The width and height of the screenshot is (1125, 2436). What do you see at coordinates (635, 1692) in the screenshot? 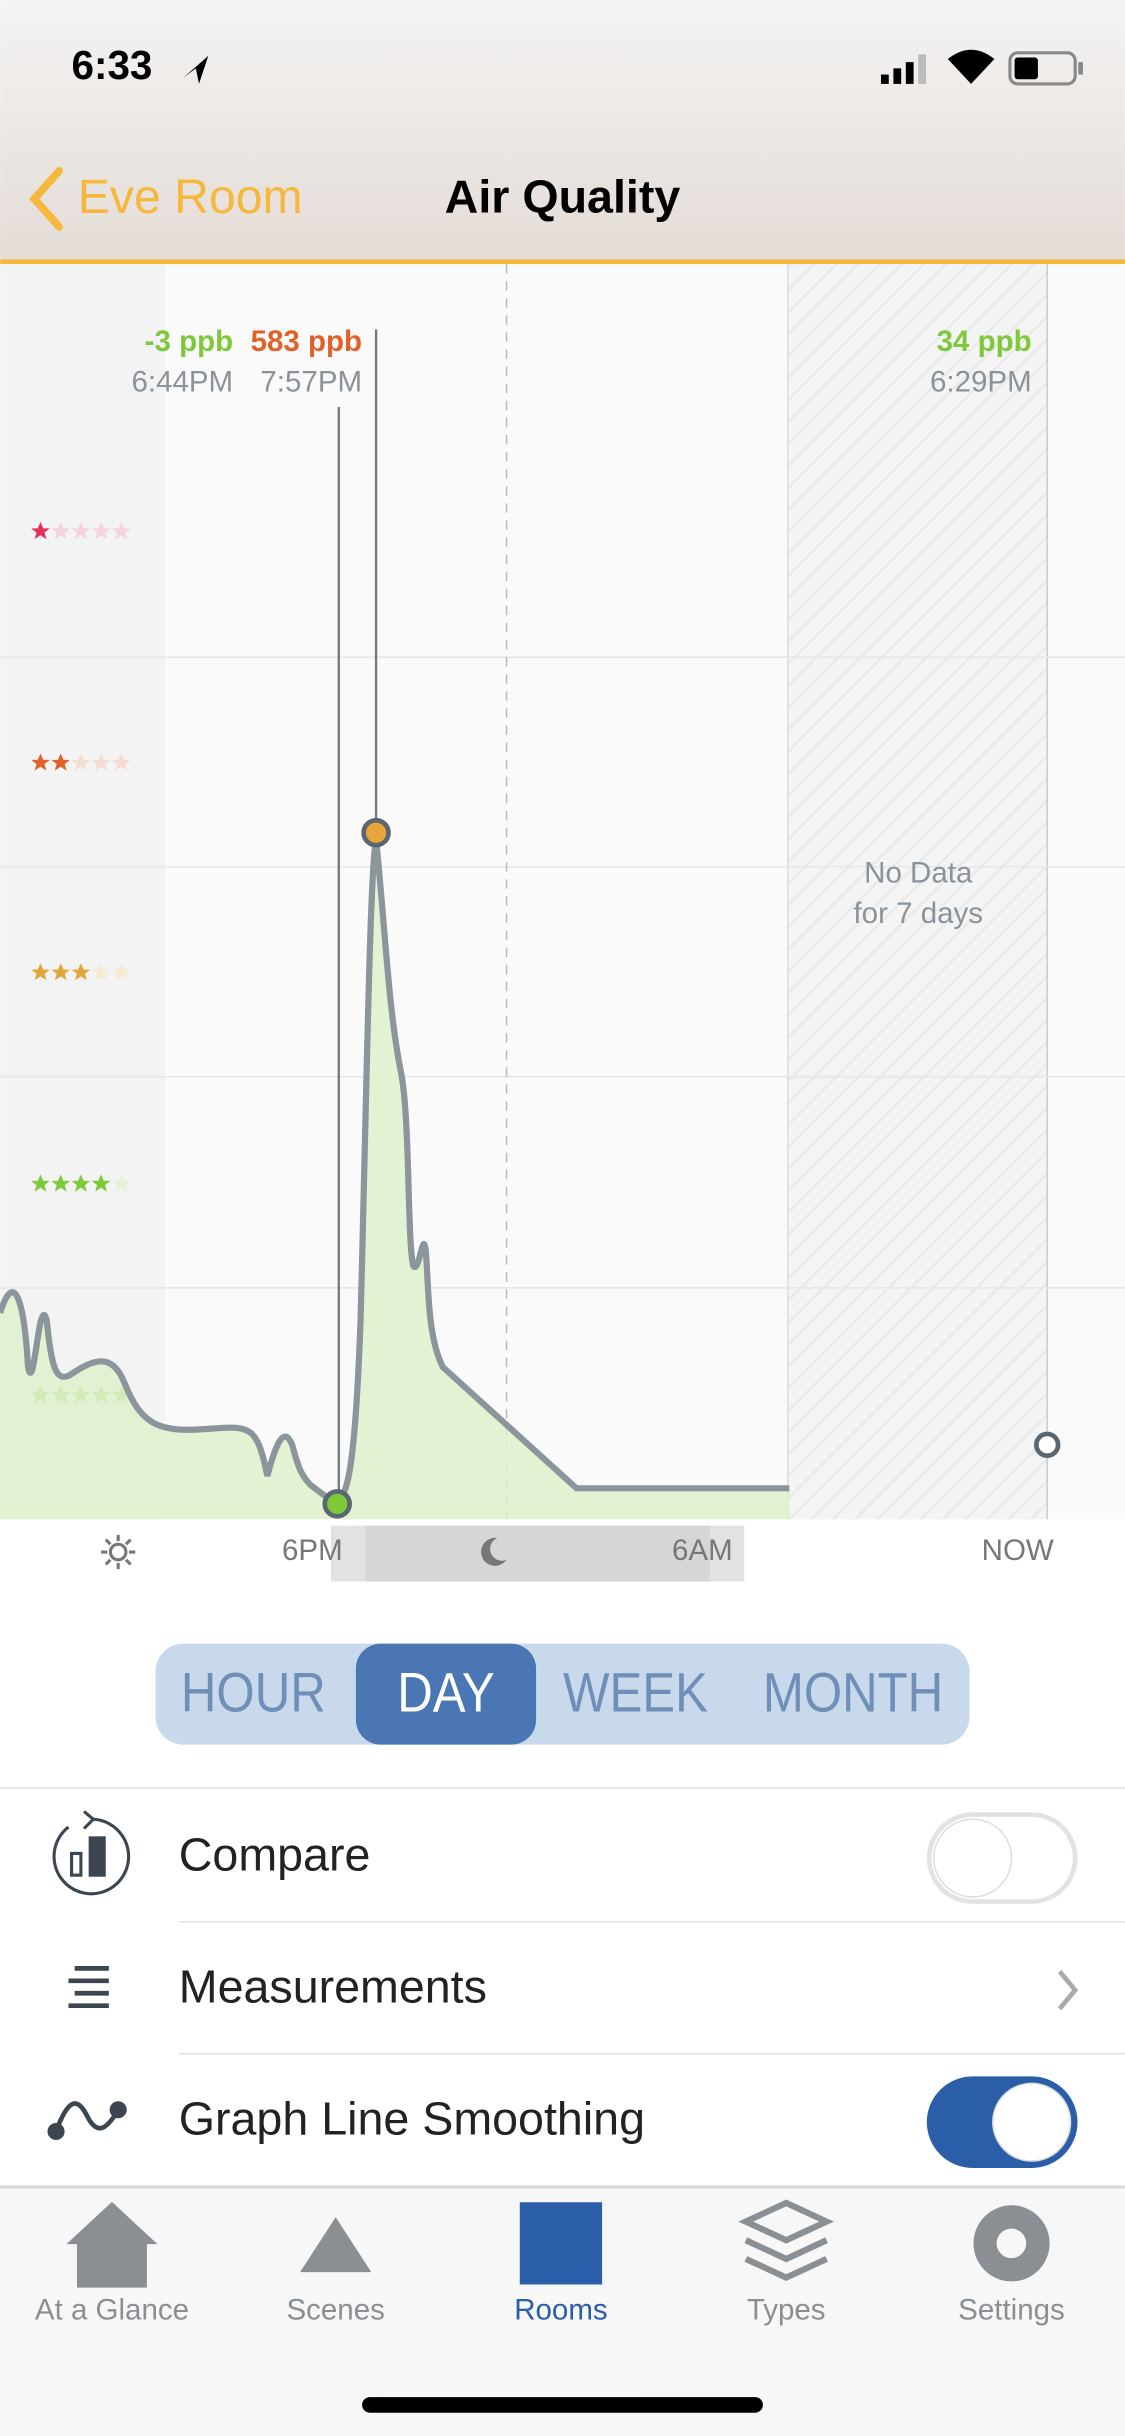
I see `range-option: WEEK` at bounding box center [635, 1692].